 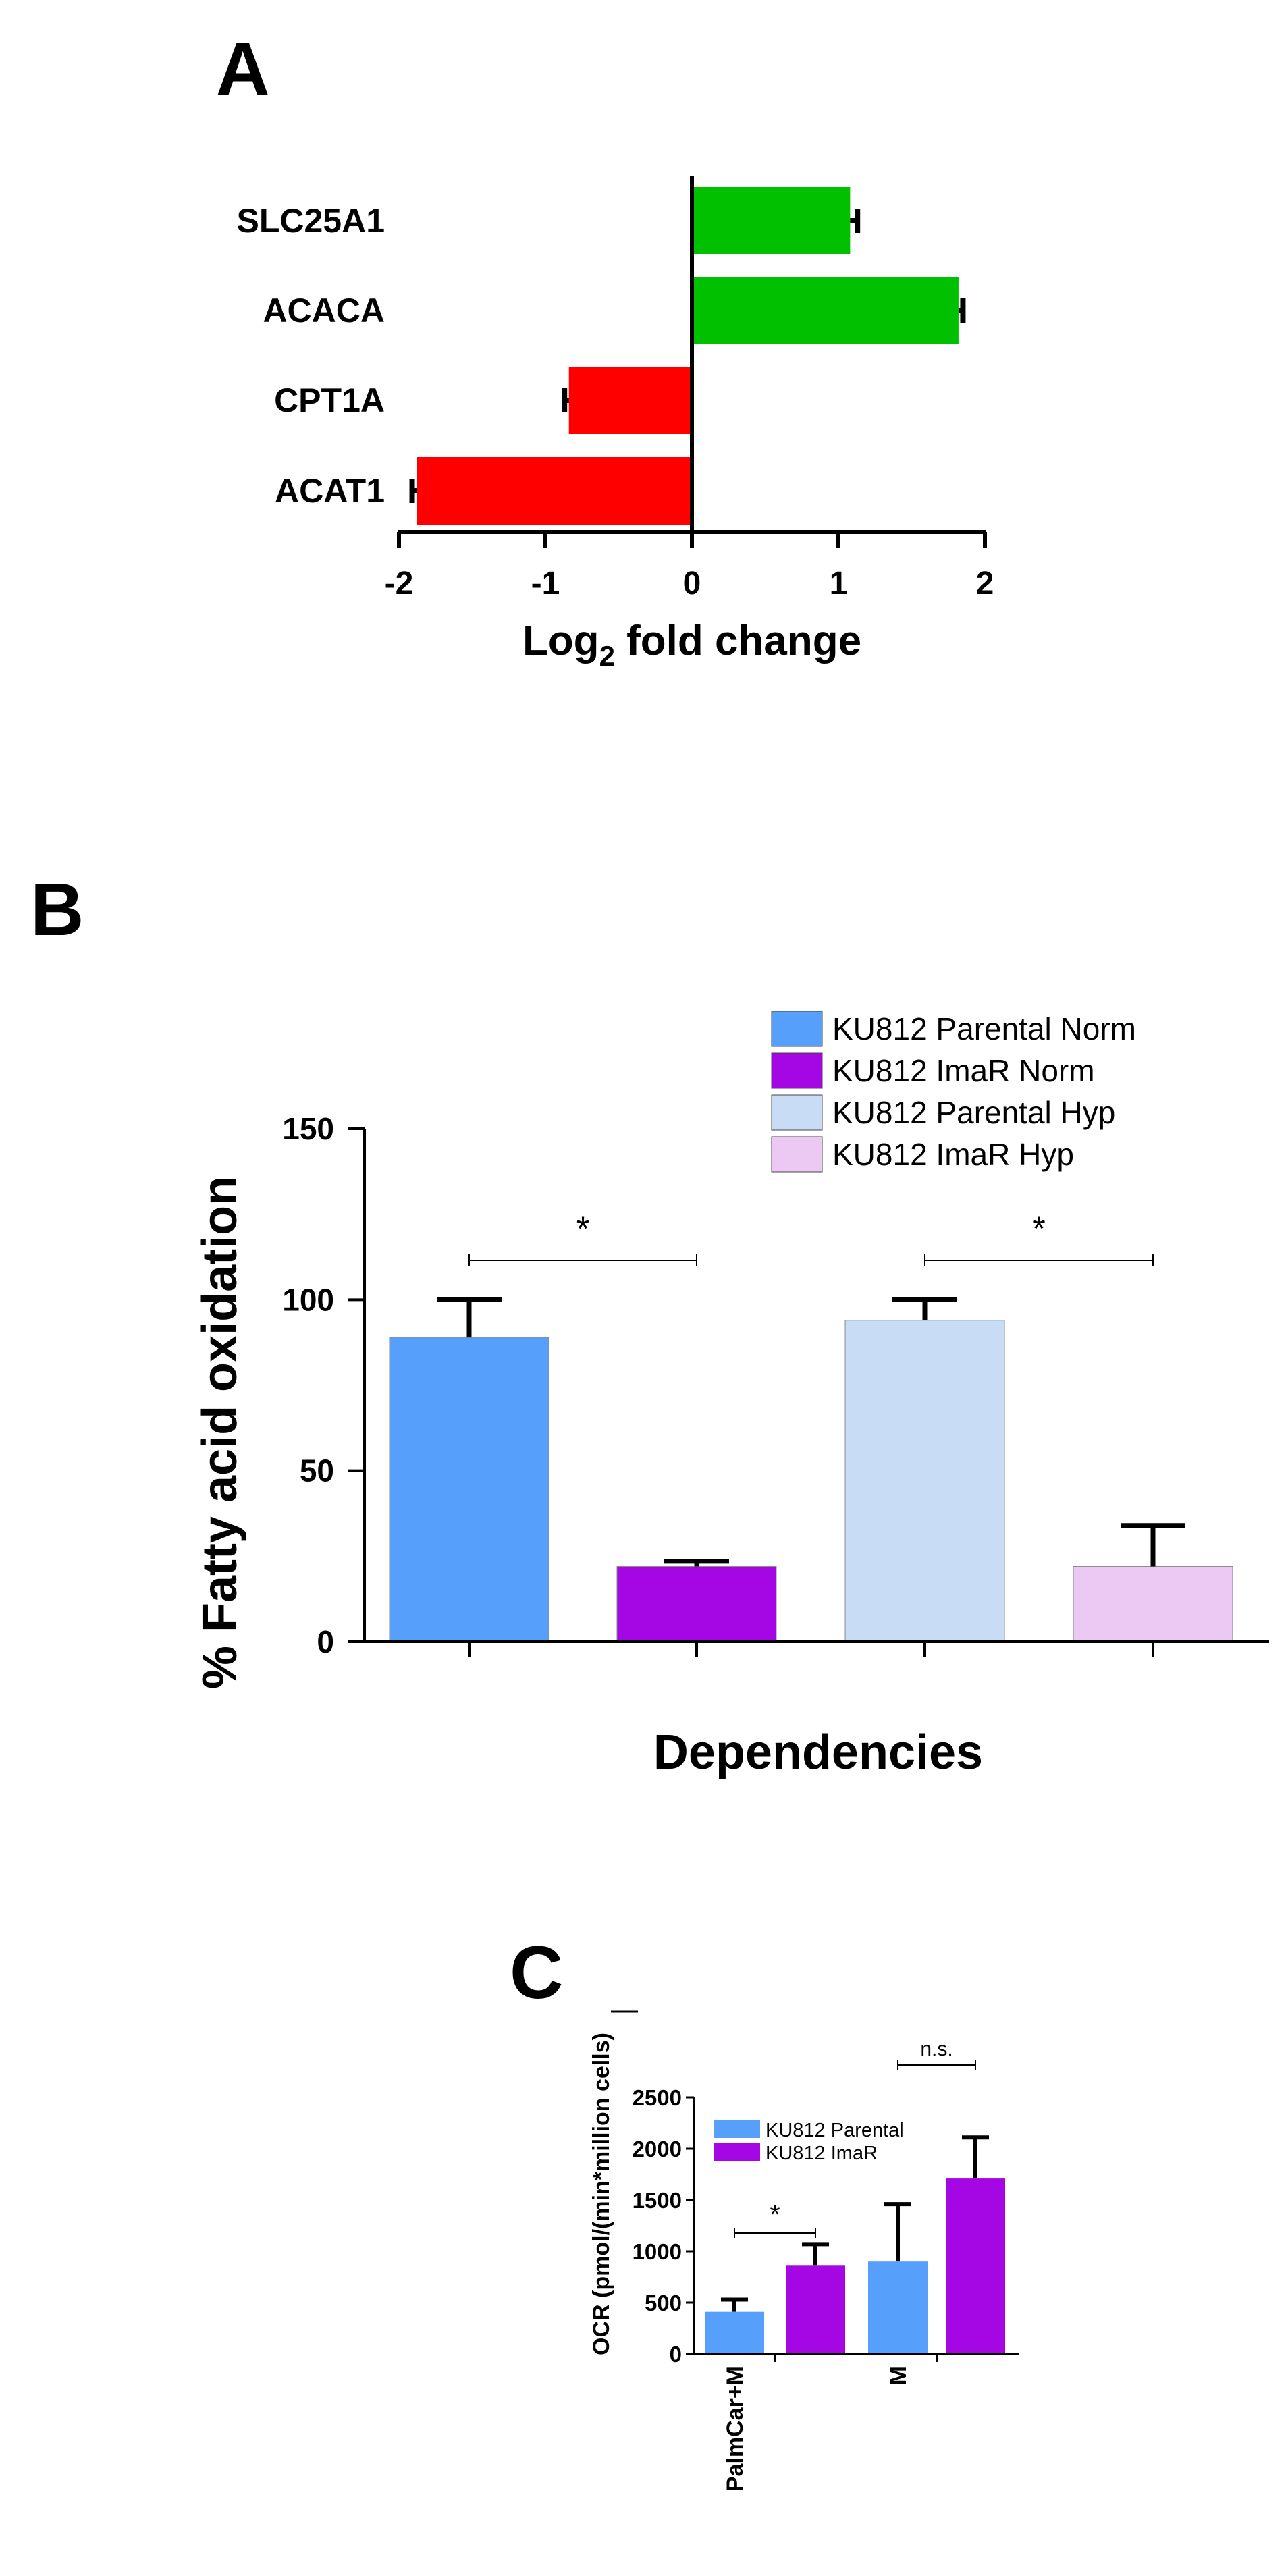 I want to click on panel-c-legend-label-1: KU812 ImaR, so click(x=822, y=2153).